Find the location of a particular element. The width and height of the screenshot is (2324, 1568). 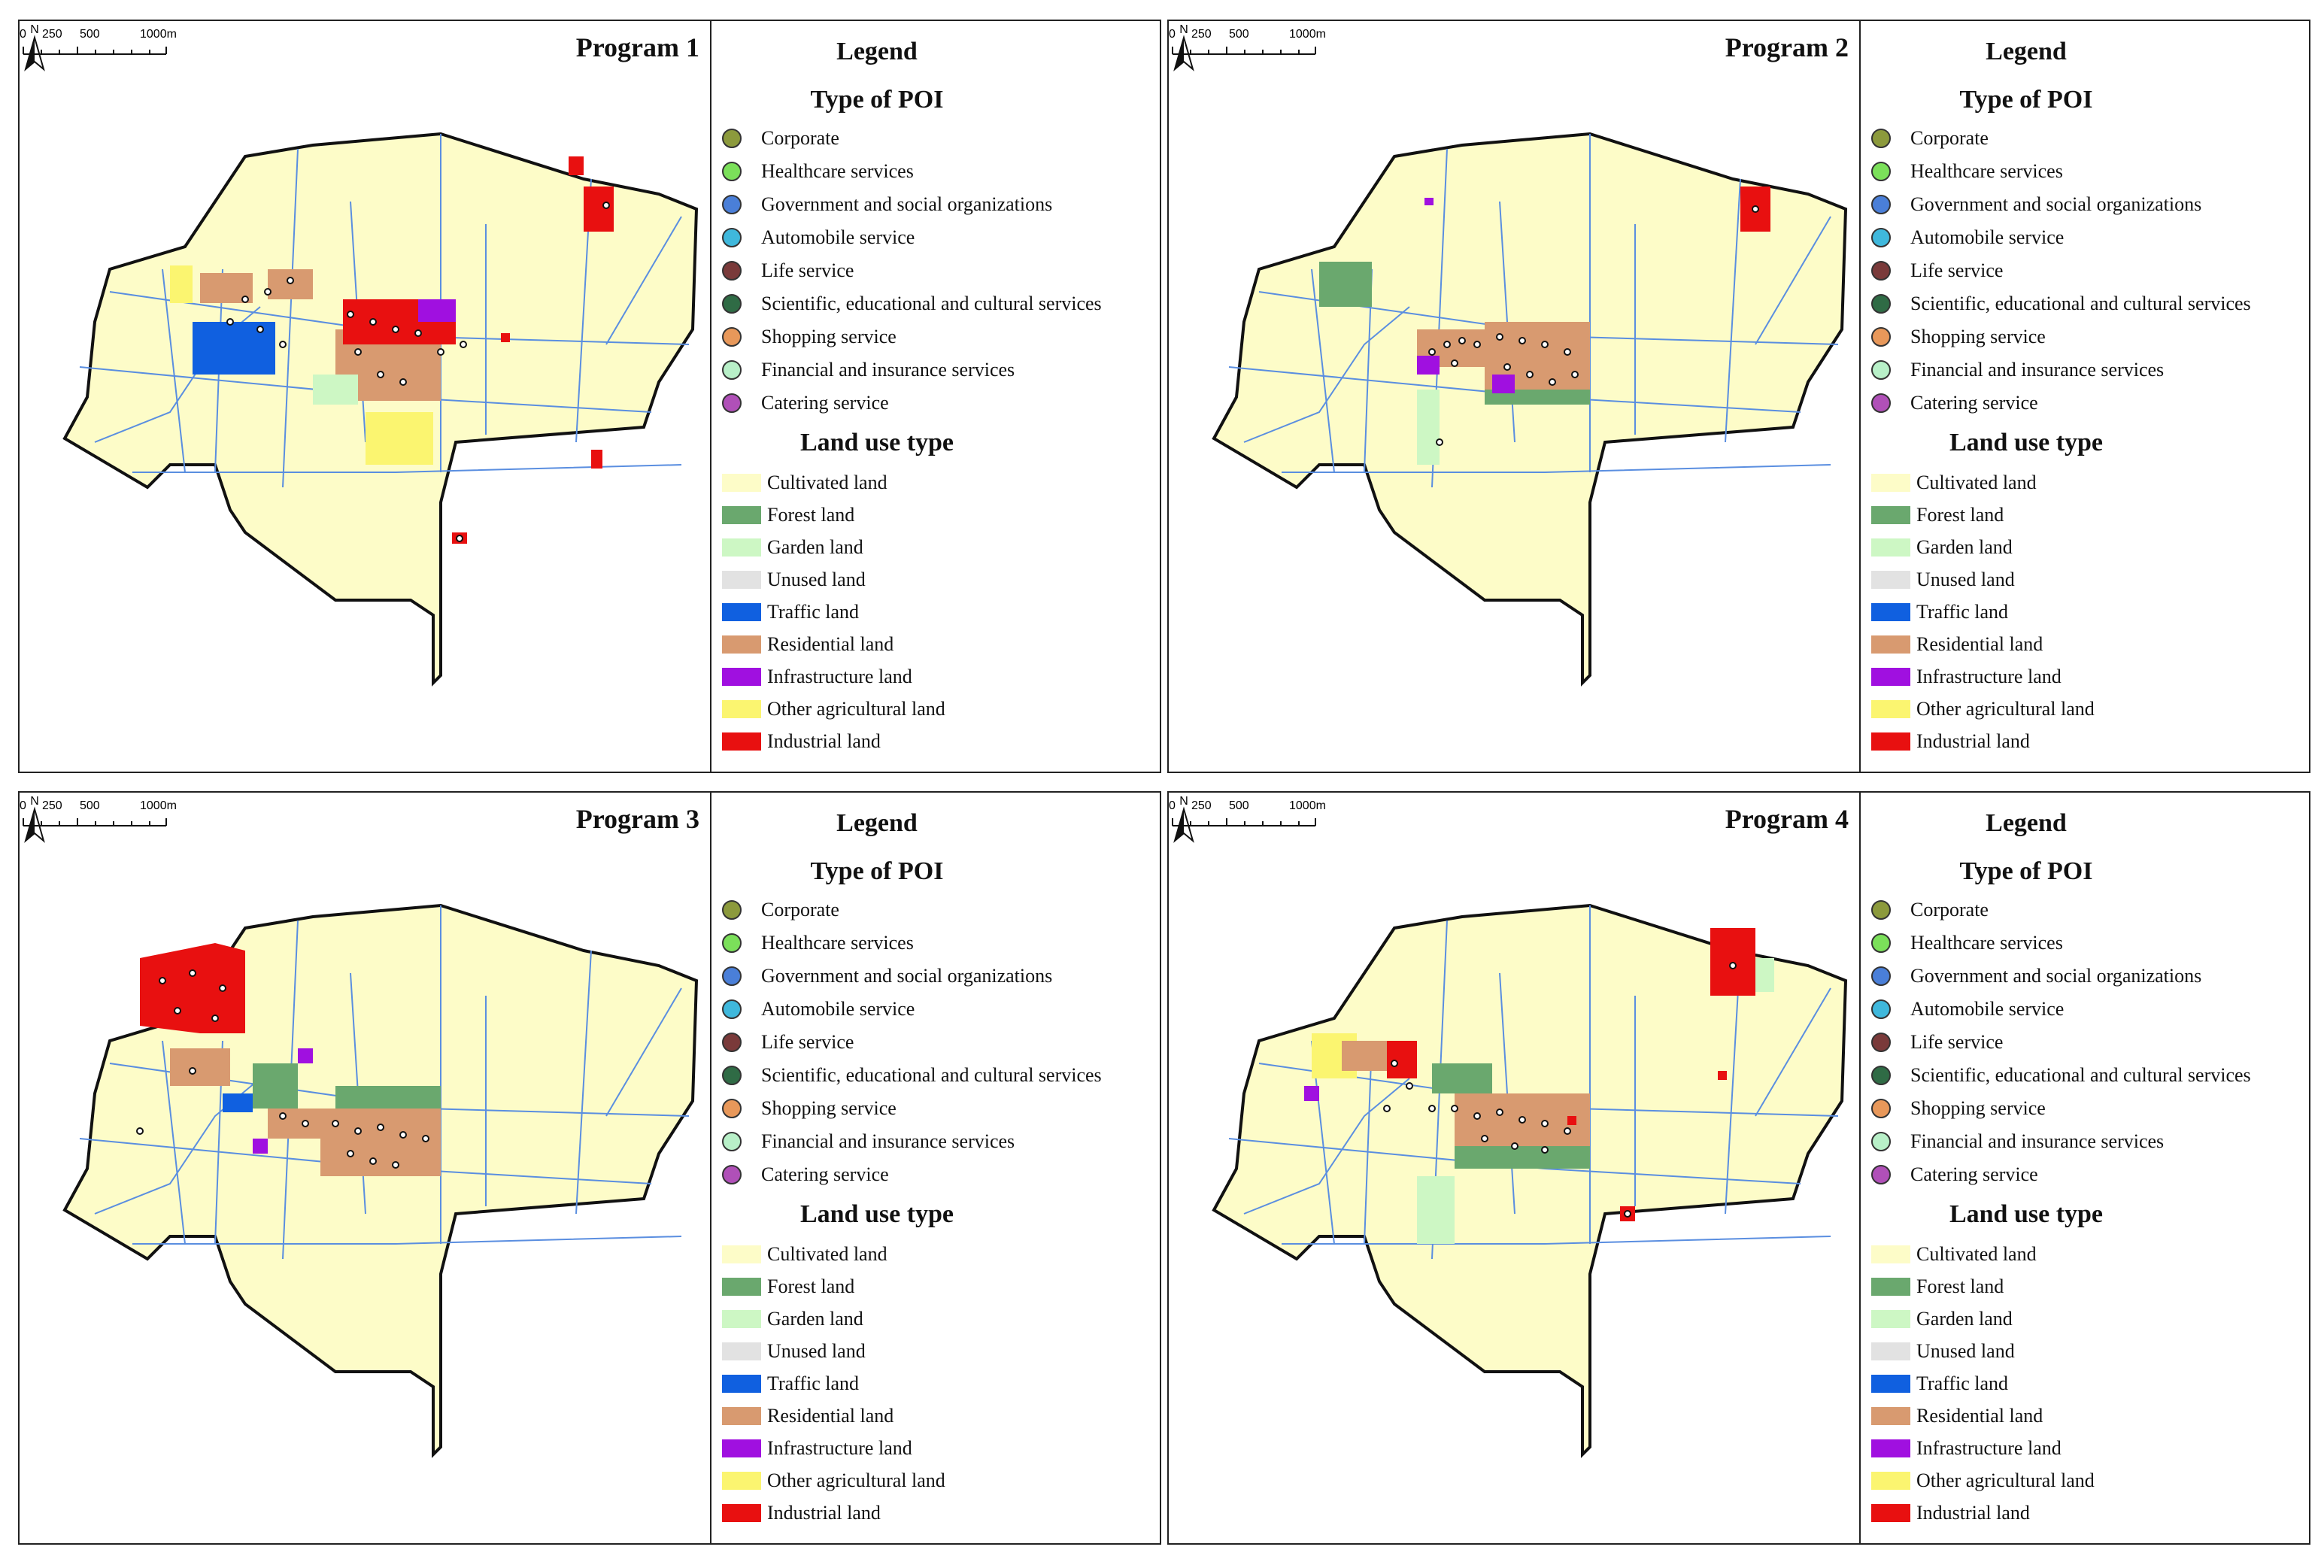

garden-swatch is located at coordinates (741, 547).